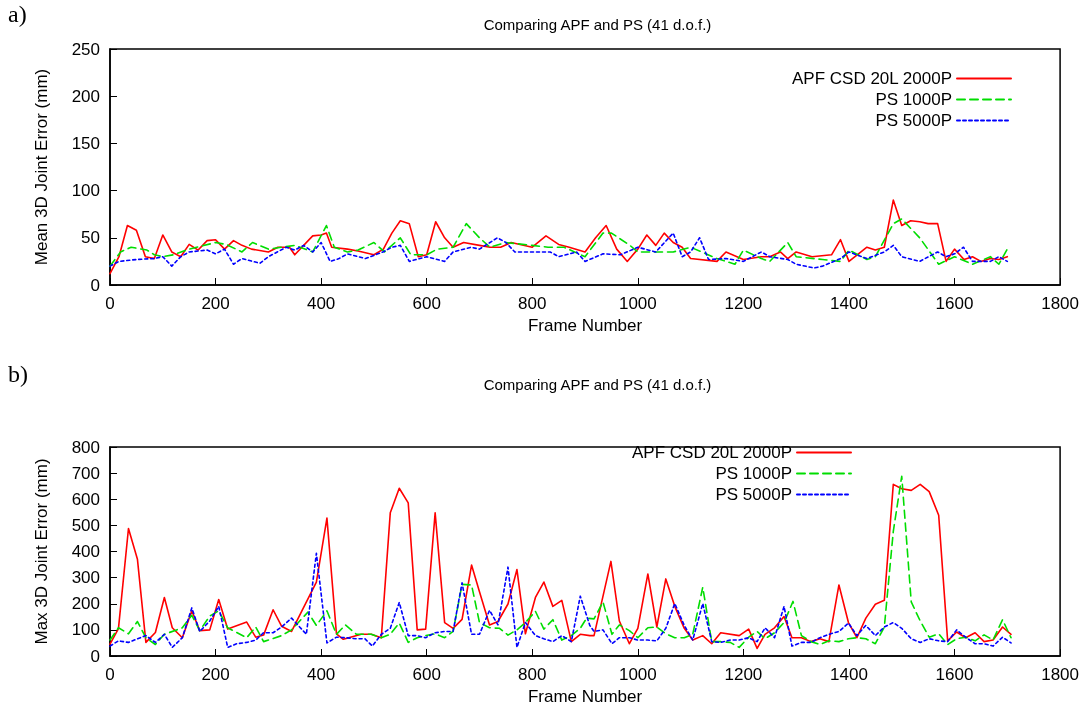 Image resolution: width=1082 pixels, height=719 pixels. I want to click on y-tick-label: 50, so click(90, 238).